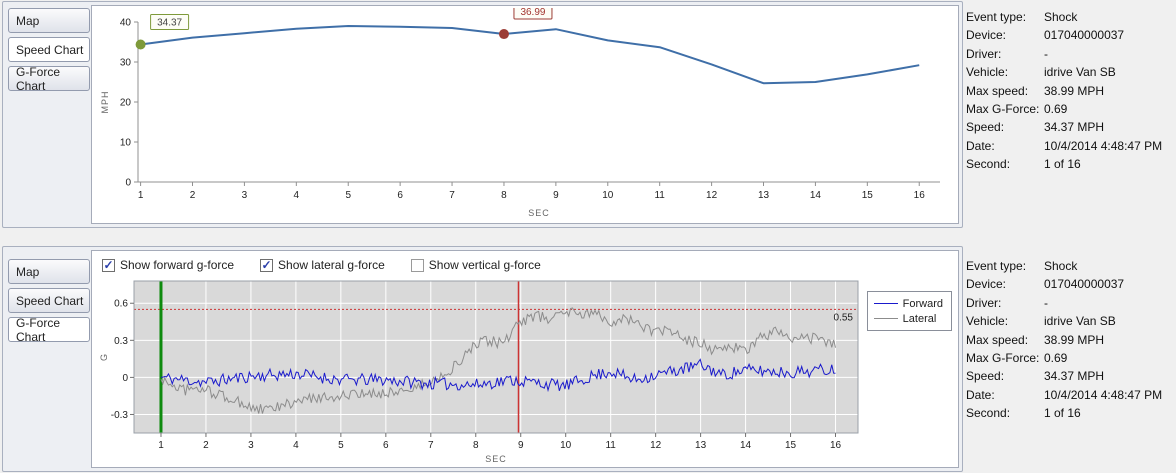 This screenshot has height=473, width=1176. I want to click on info-row: Driver: -, so click(1070, 303).